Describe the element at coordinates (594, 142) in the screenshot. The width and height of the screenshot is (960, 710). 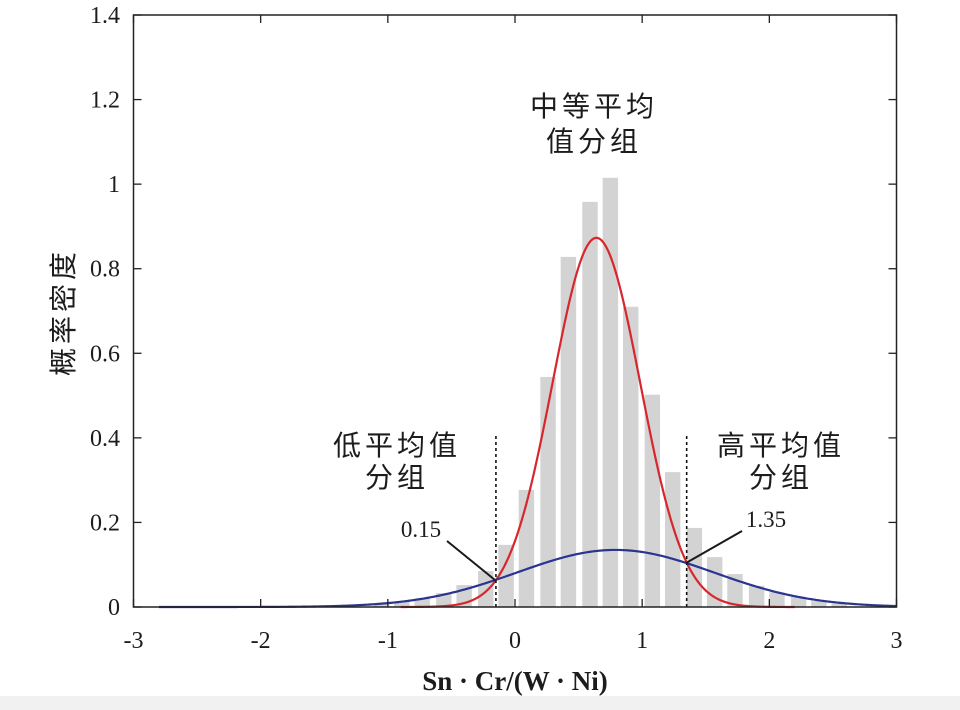
I see `annotation-mid-line2: 值分组` at that location.